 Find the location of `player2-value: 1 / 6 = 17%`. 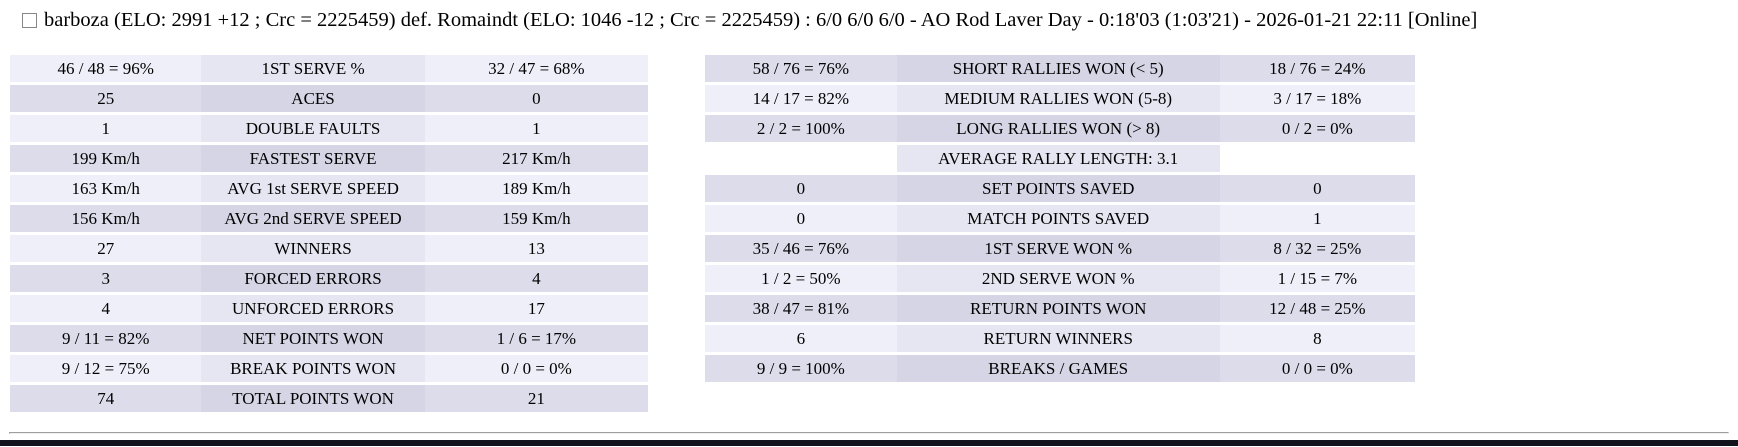

player2-value: 1 / 6 = 17% is located at coordinates (536, 338).